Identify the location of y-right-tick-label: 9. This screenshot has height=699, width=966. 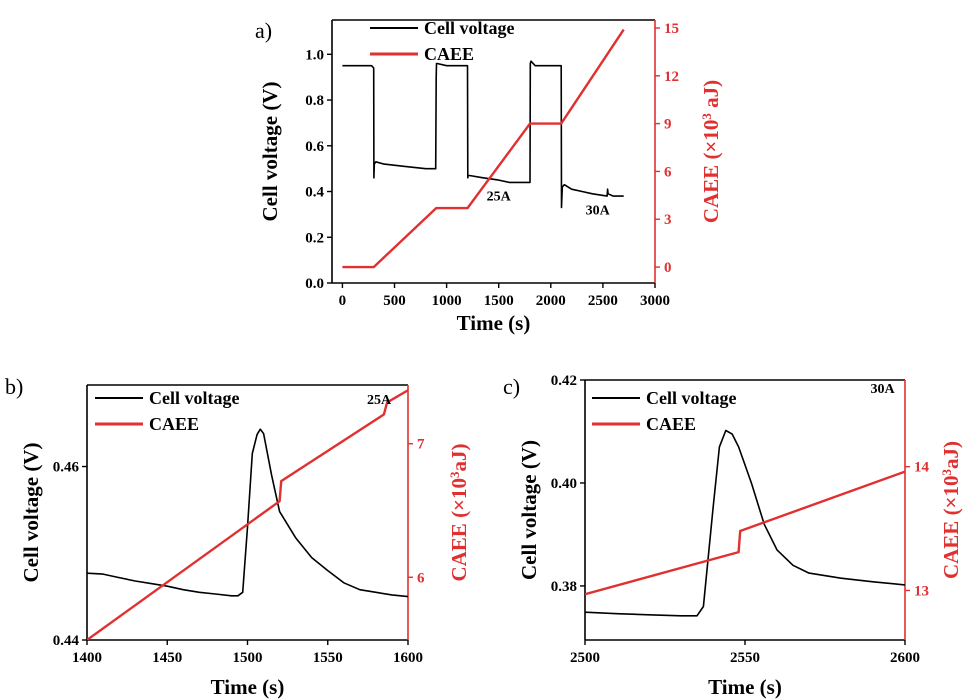
(668, 125).